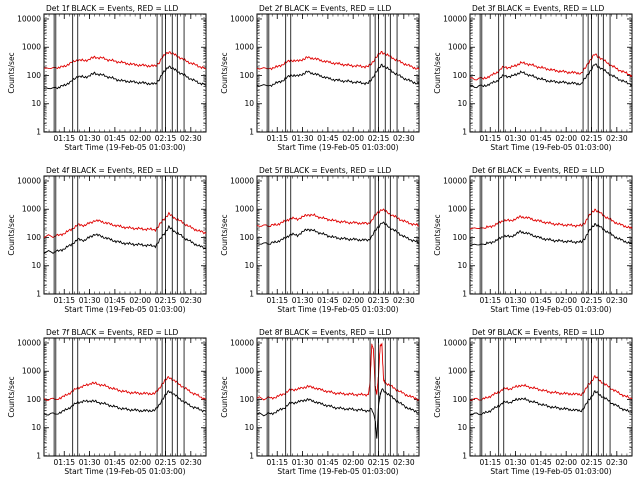 This screenshot has height=484, width=640. I want to click on plot-title: Det 3f BLACK = Events, RED = LLD, so click(538, 8).